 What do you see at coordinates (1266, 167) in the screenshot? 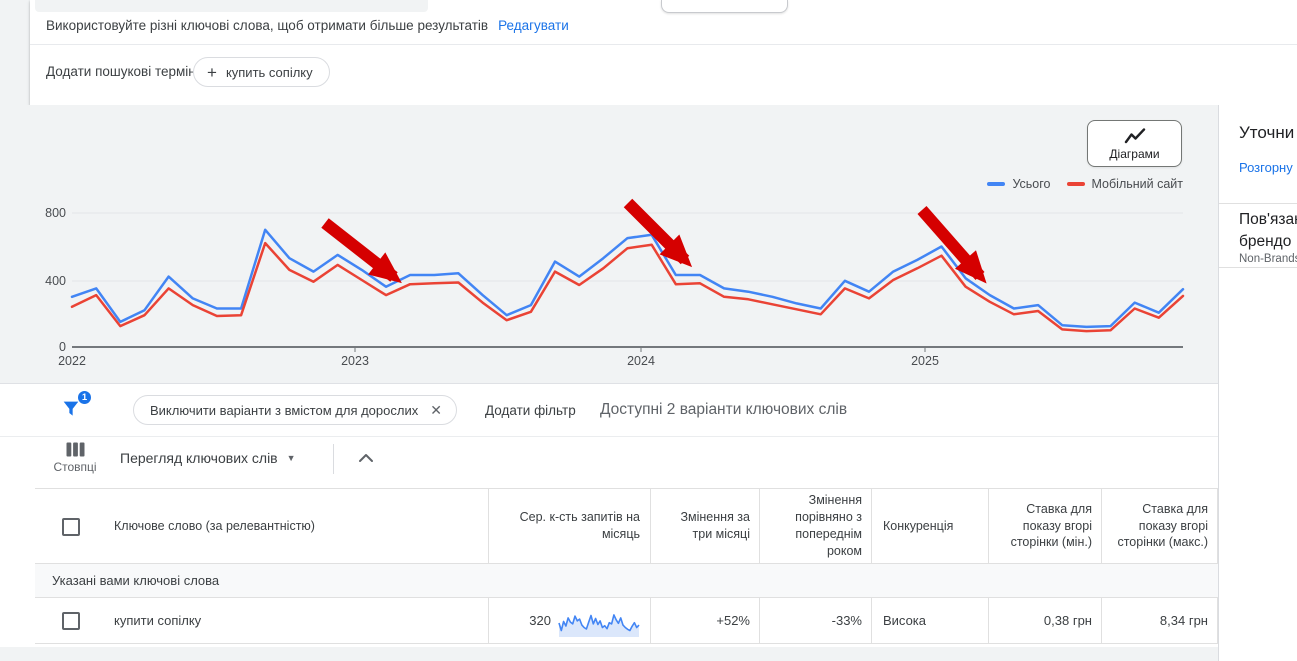
I see `expand-all-link: Розгорну` at bounding box center [1266, 167].